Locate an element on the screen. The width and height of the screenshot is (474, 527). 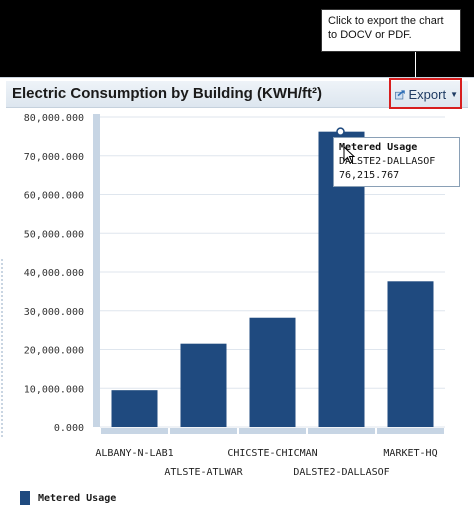
chart-legend: Metered Usage is located at coordinates (68, 498).